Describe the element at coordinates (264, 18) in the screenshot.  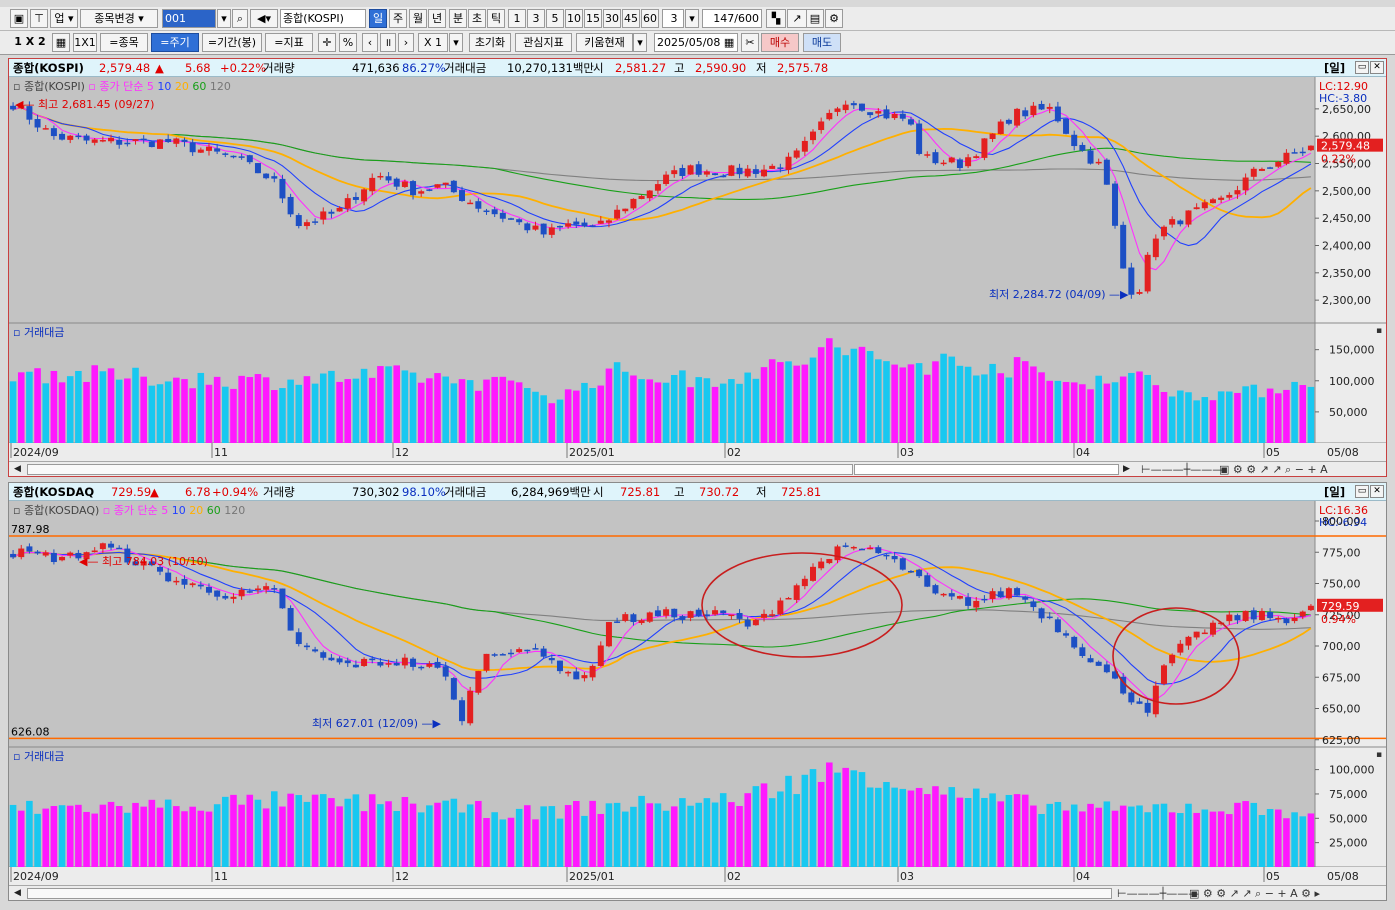
I see `speaker-icon: ◀▾` at that location.